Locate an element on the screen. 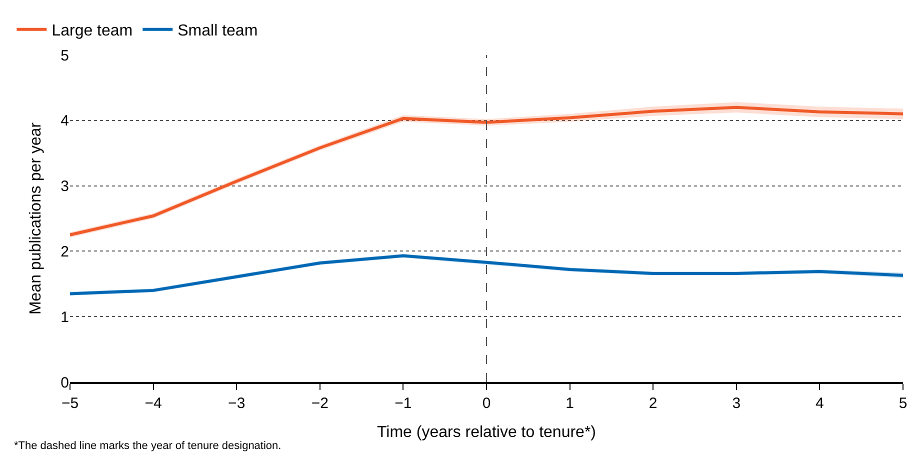 The image size is (923, 457). x-tick-label: 3 is located at coordinates (736, 403).